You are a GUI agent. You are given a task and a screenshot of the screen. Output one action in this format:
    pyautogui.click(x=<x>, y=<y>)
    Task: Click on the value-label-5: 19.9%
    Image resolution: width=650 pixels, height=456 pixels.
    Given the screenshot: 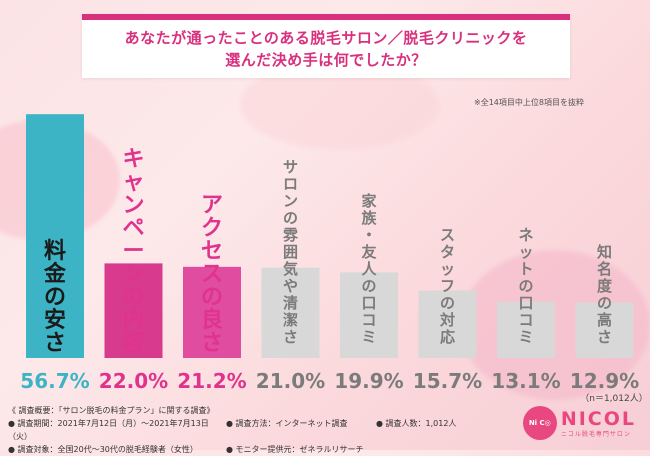 What is the action you would take?
    pyautogui.click(x=368, y=381)
    